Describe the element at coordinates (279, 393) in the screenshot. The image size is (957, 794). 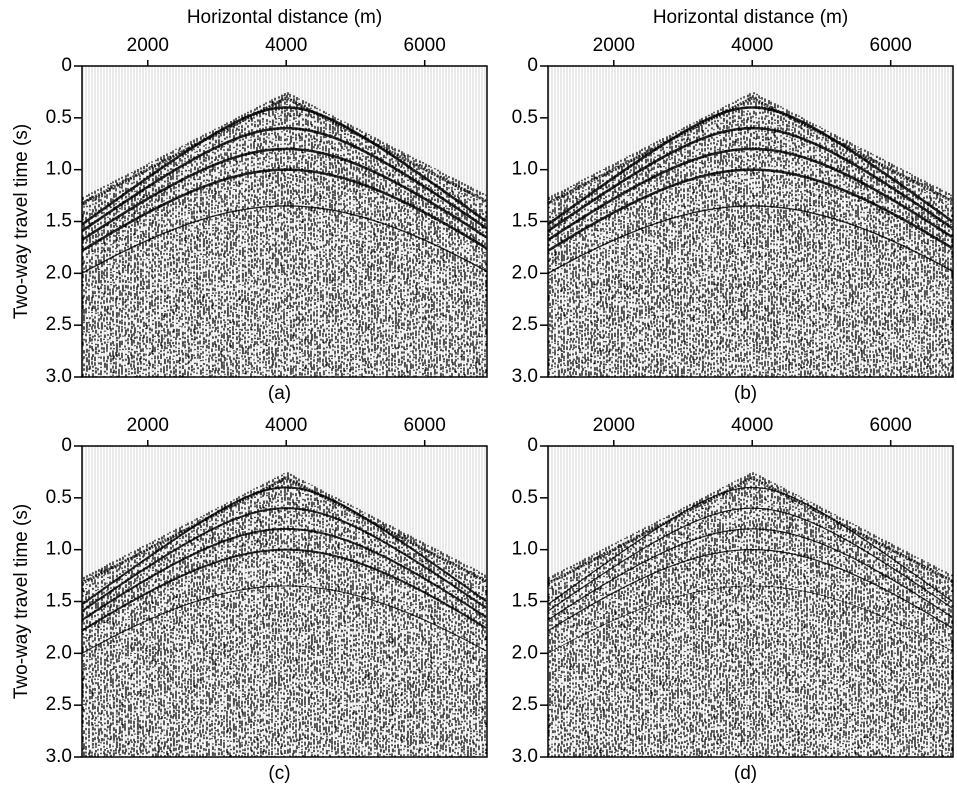
I see `panel-caption: (a)` at that location.